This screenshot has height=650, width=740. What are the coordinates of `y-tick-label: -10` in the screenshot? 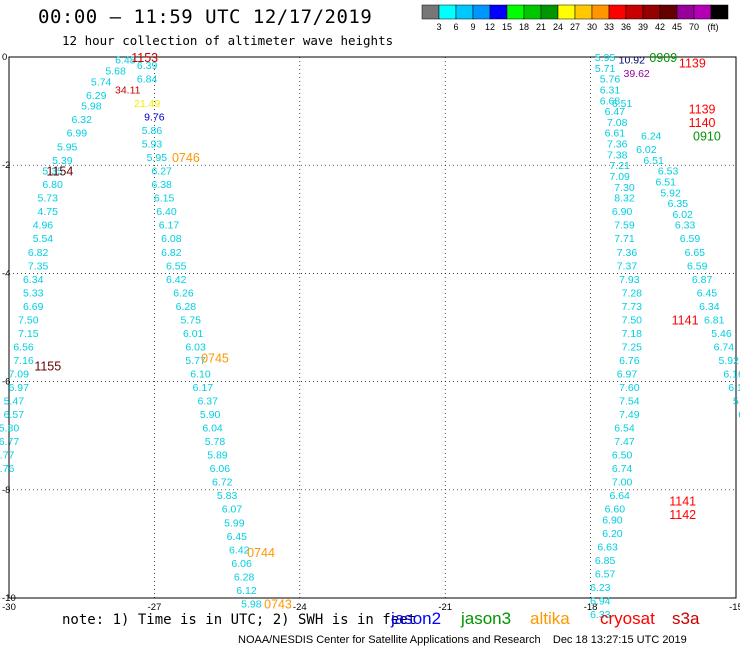 It's located at (9, 598).